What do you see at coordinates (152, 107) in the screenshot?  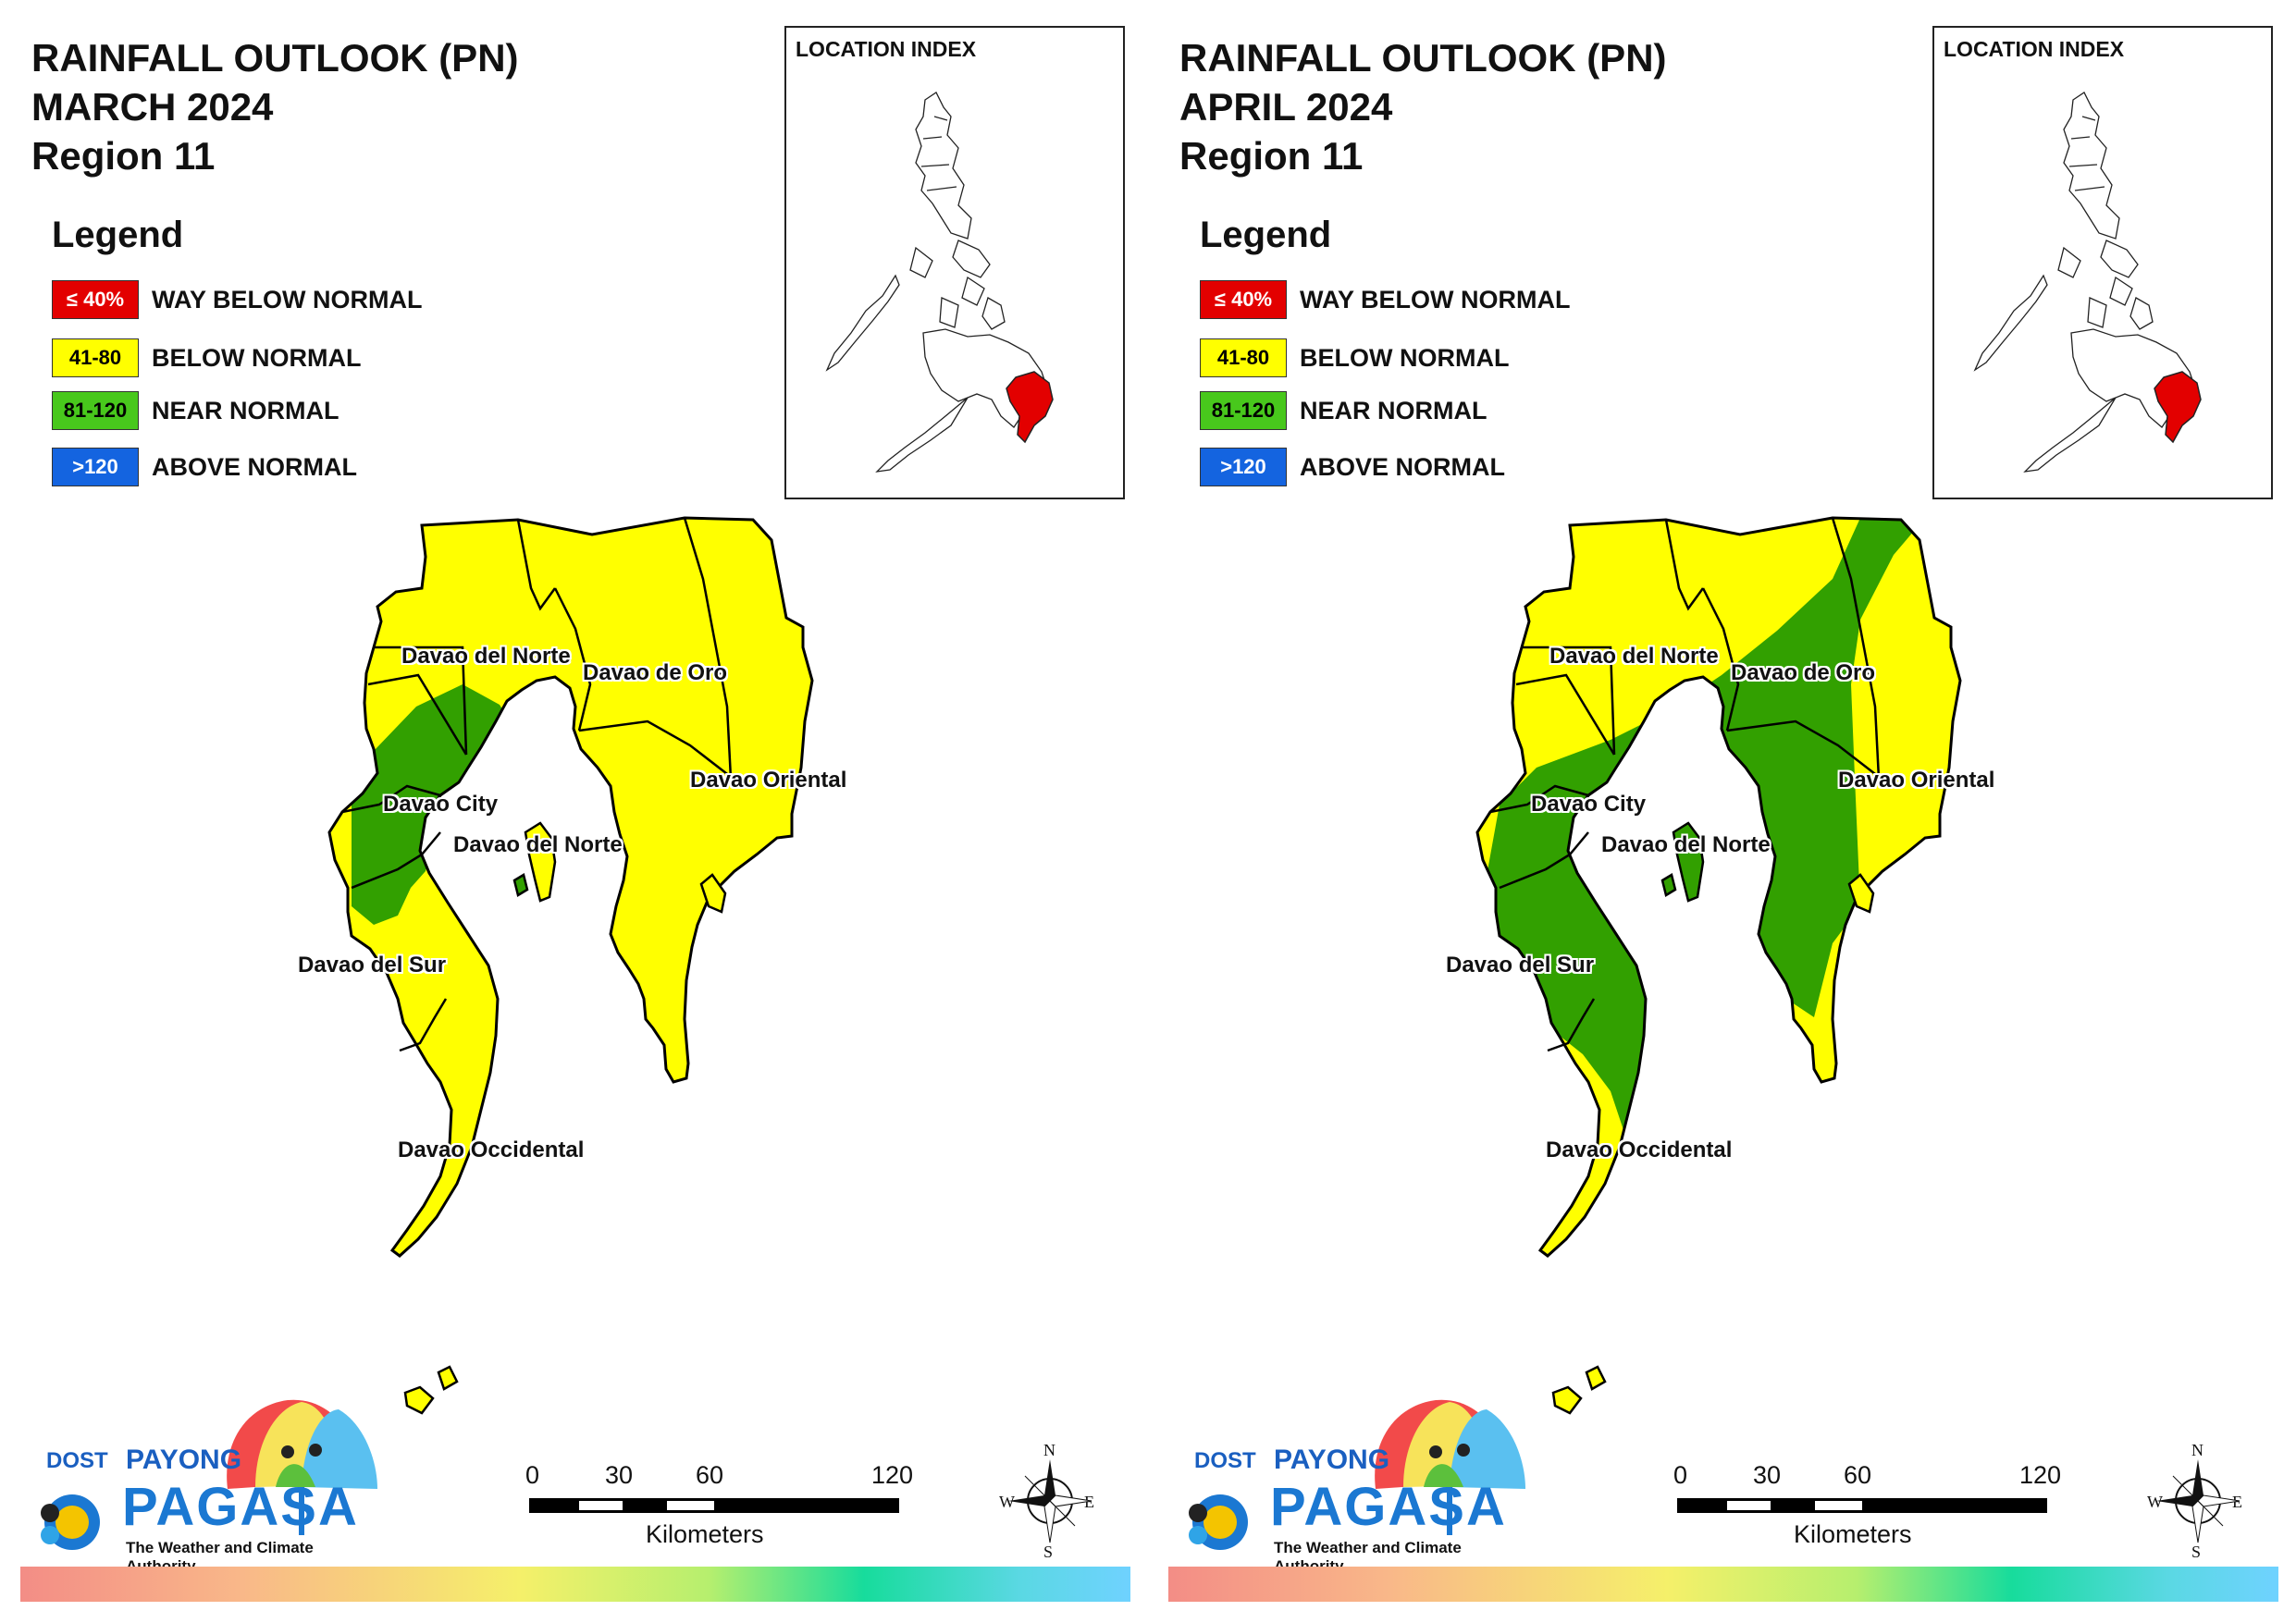 I see `title-month: MARCH 2024` at bounding box center [152, 107].